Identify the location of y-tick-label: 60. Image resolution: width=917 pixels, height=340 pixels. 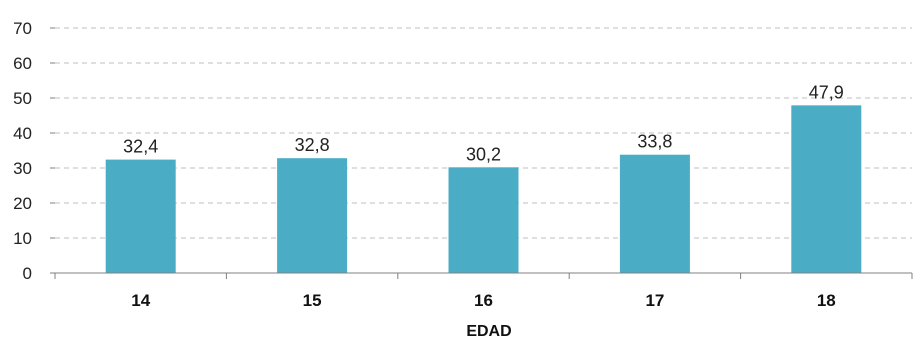
(22, 63).